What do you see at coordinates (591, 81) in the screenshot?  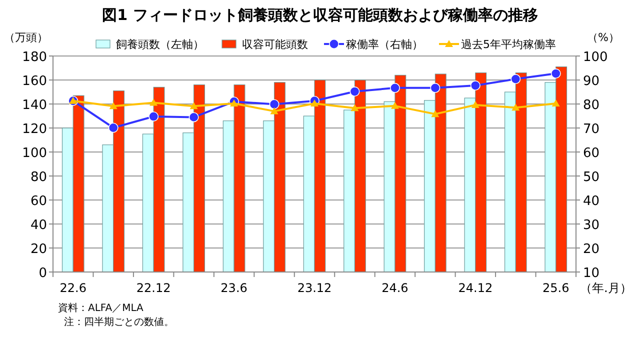 I see `y2-tick-label: 90` at bounding box center [591, 81].